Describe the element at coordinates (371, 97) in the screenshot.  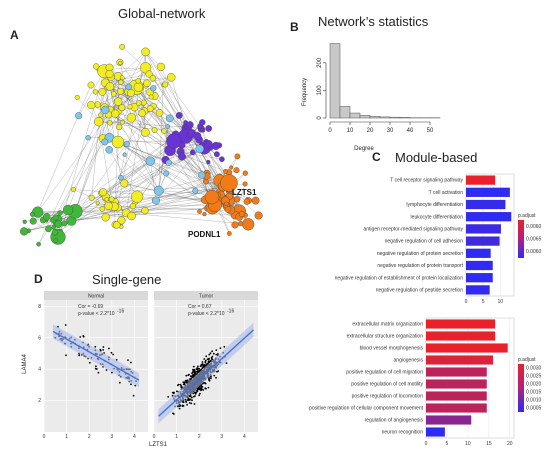
I see `degree-histogram: 0 100 200 0 10 20 30 40 50 Frequency Degree` at that location.